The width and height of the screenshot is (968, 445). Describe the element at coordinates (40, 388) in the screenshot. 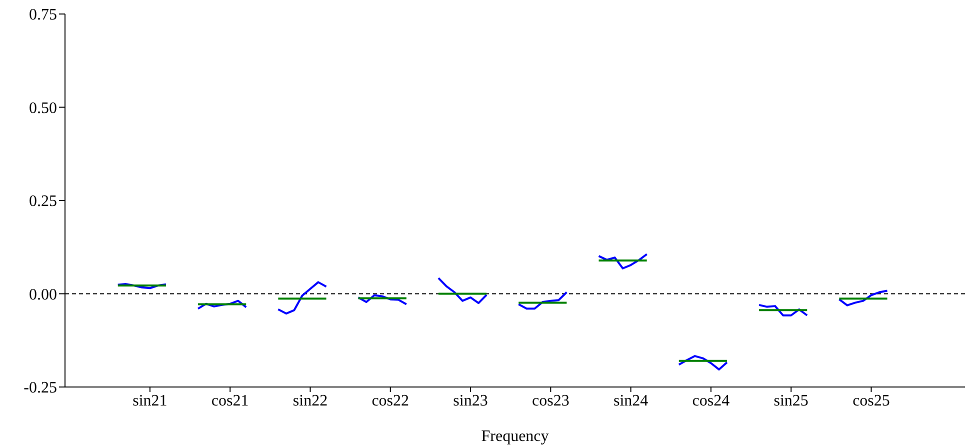

I see `y-tick-label: -0.25` at that location.